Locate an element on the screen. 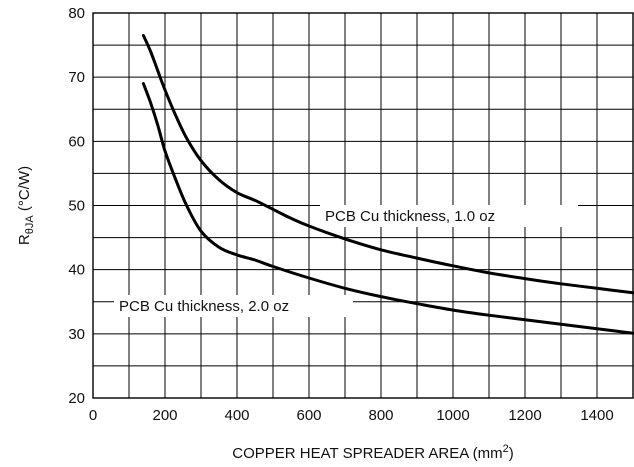 The image size is (634, 467). x-tick-label: 600 is located at coordinates (308, 415).